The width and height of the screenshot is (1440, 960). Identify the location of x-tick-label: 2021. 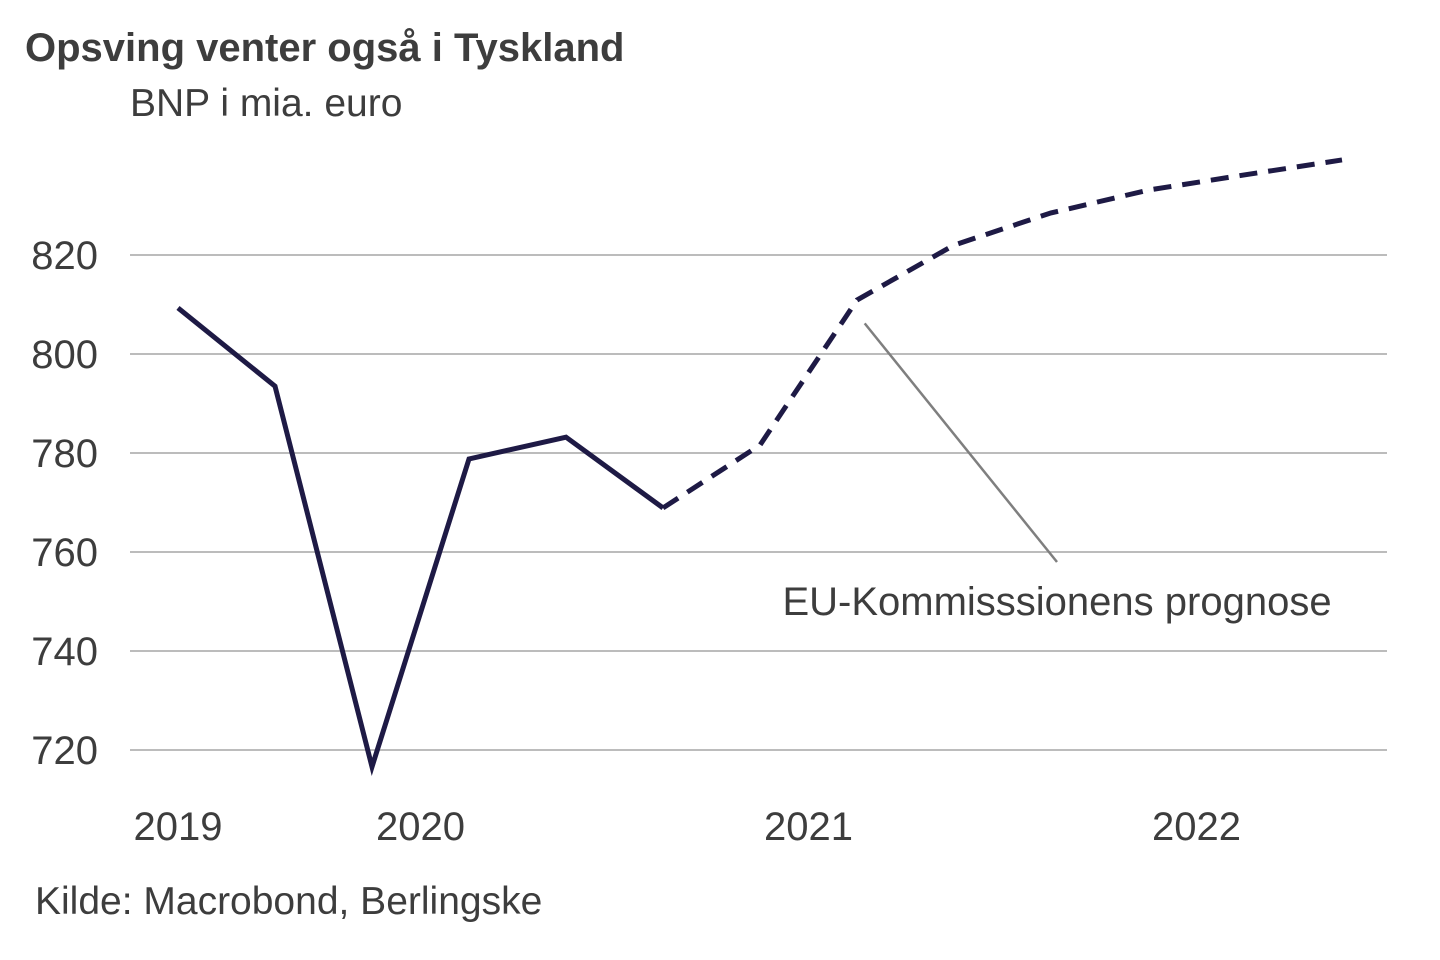
(808, 827).